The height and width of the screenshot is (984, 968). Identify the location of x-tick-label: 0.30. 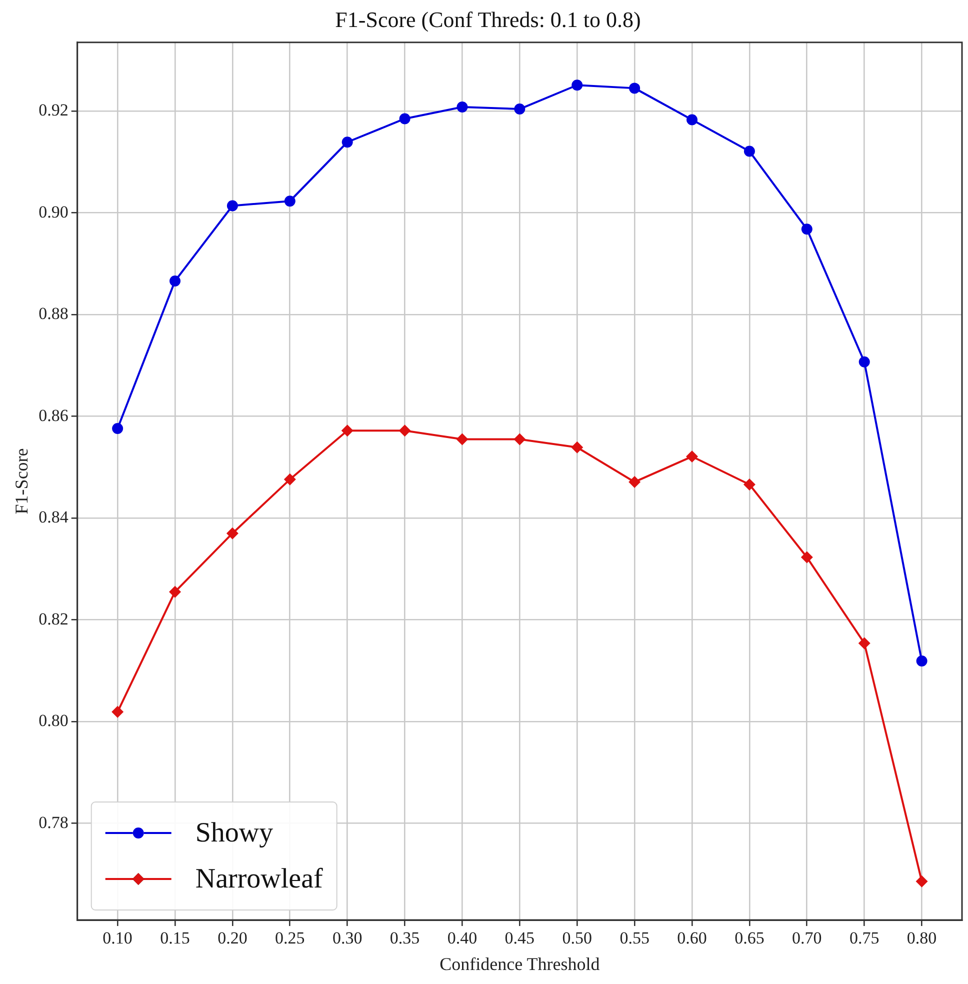
(347, 938).